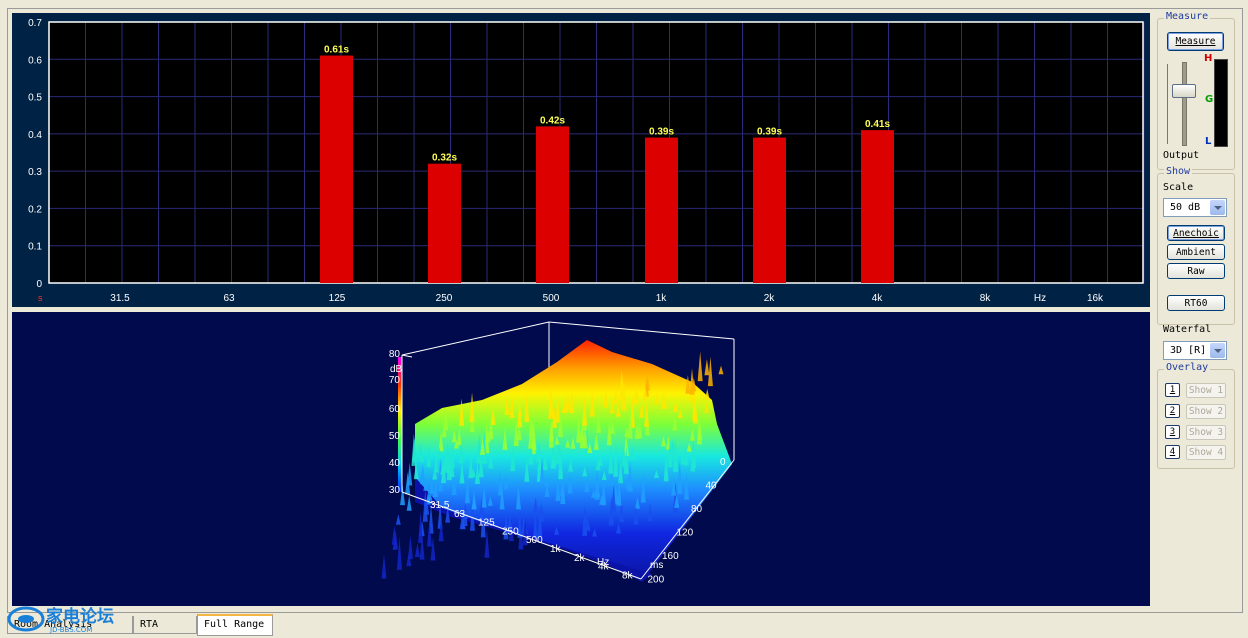 Image resolution: width=1248 pixels, height=638 pixels. What do you see at coordinates (1209, 99) in the screenshot?
I see `level-g-label: G` at bounding box center [1209, 99].